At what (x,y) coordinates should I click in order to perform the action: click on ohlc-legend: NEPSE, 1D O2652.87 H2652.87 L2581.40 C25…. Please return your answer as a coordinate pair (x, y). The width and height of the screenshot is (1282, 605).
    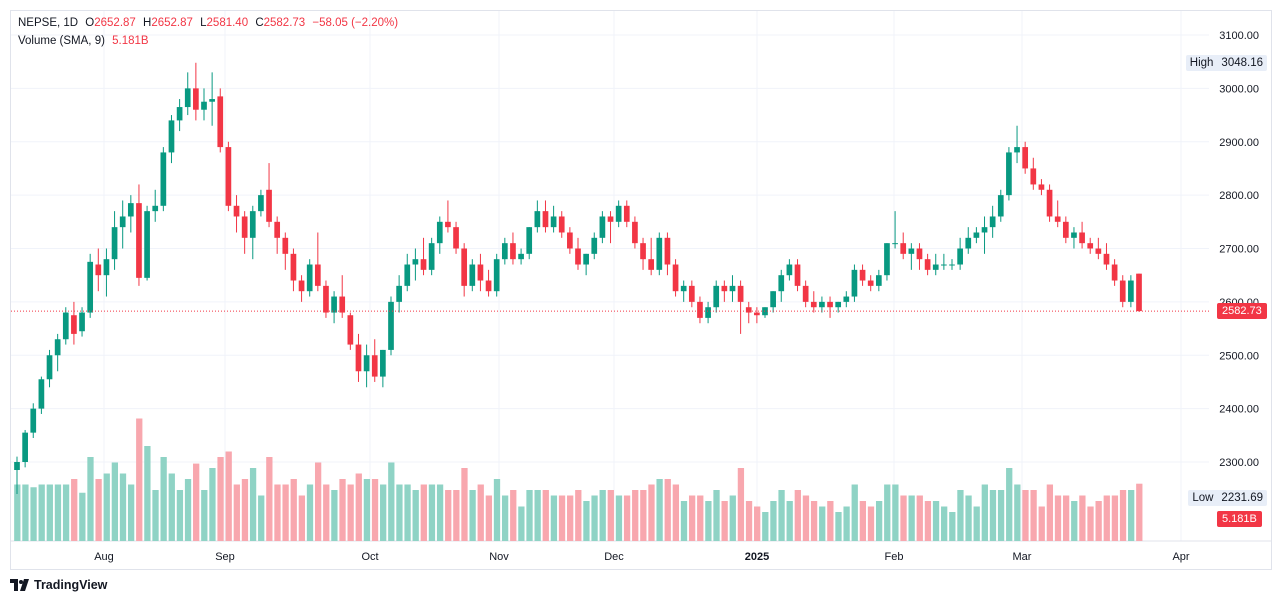
    Looking at the image, I should click on (208, 23).